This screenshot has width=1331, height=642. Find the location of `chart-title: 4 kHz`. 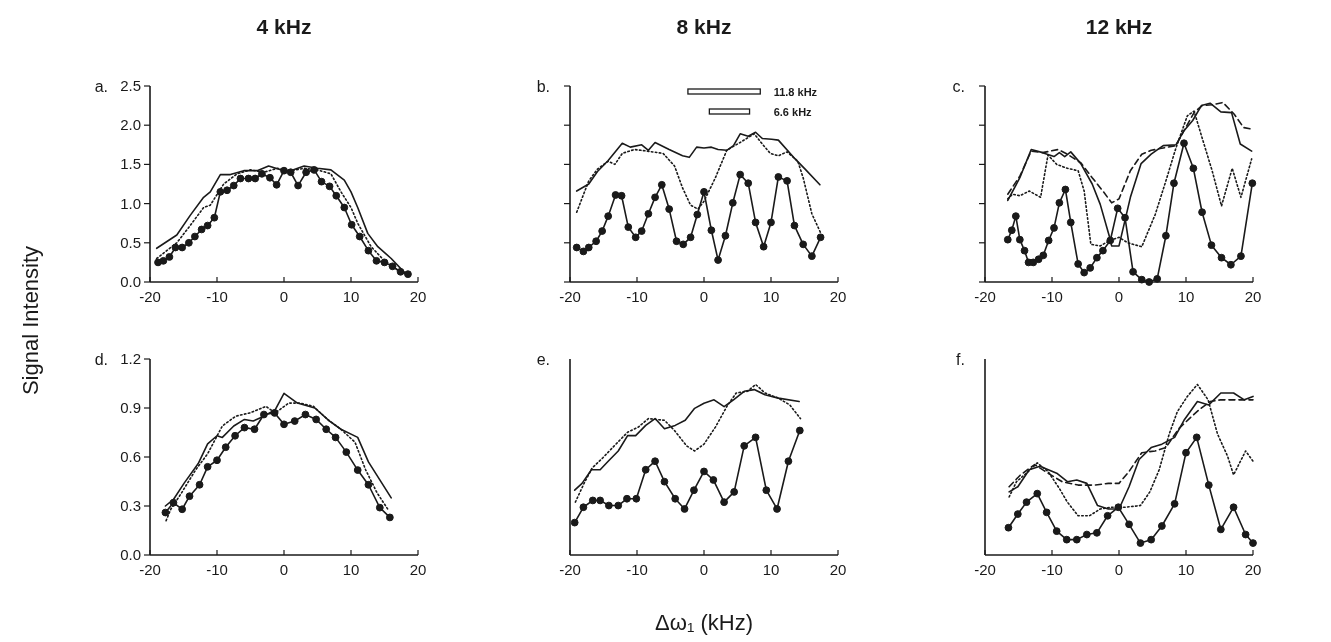

chart-title: 4 kHz is located at coordinates (284, 26).